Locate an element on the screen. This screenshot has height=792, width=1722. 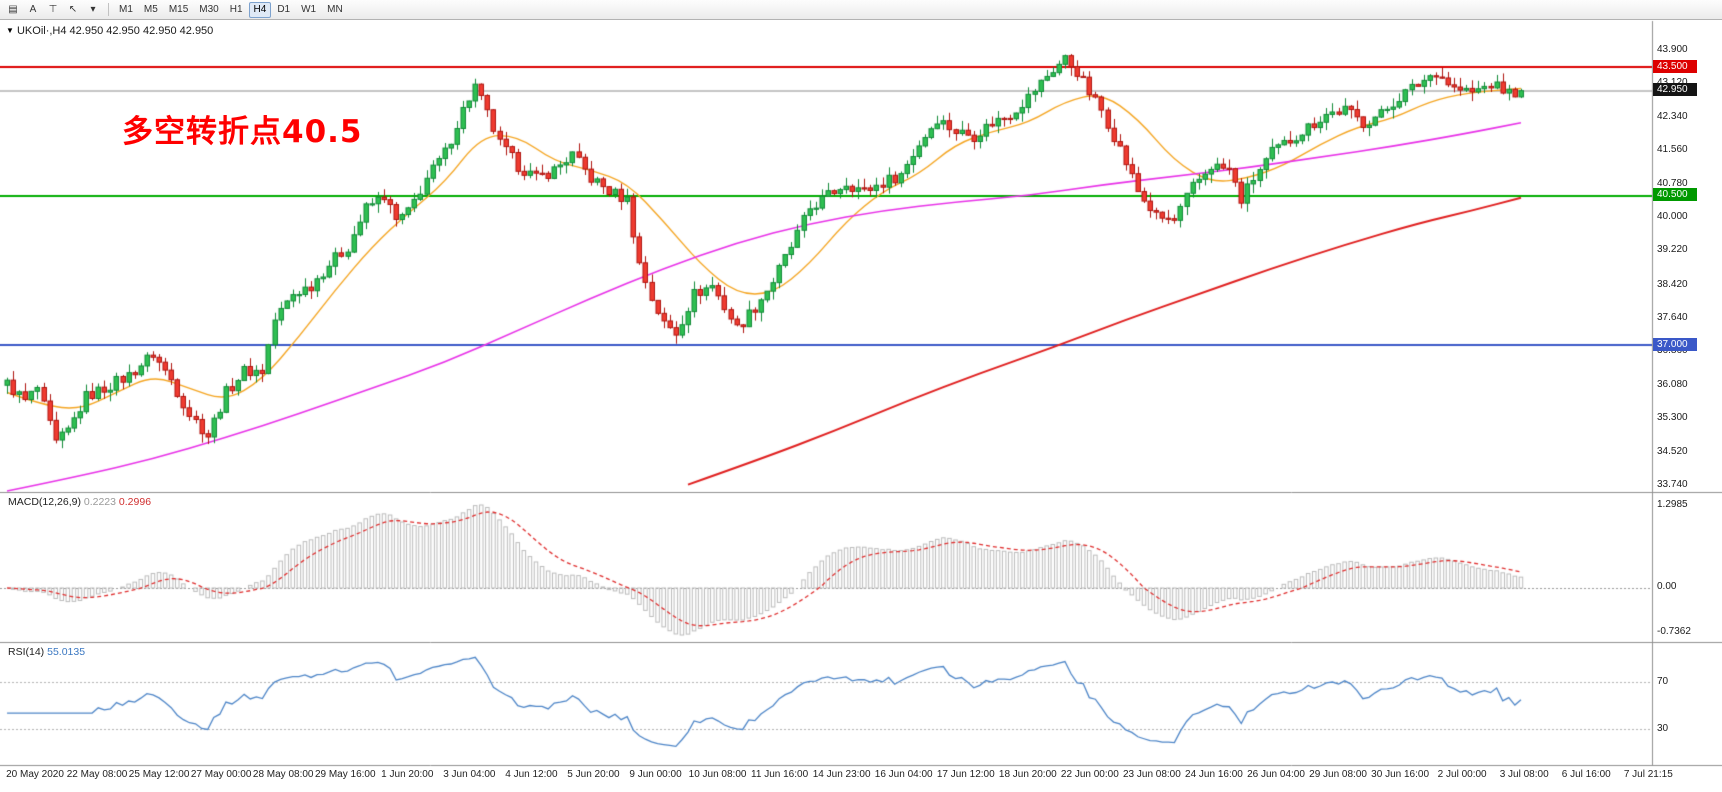
symbol-info-bar: ▼ UKOil·,H4 42.950 42.950 42.950 42.950 is located at coordinates (109, 31).